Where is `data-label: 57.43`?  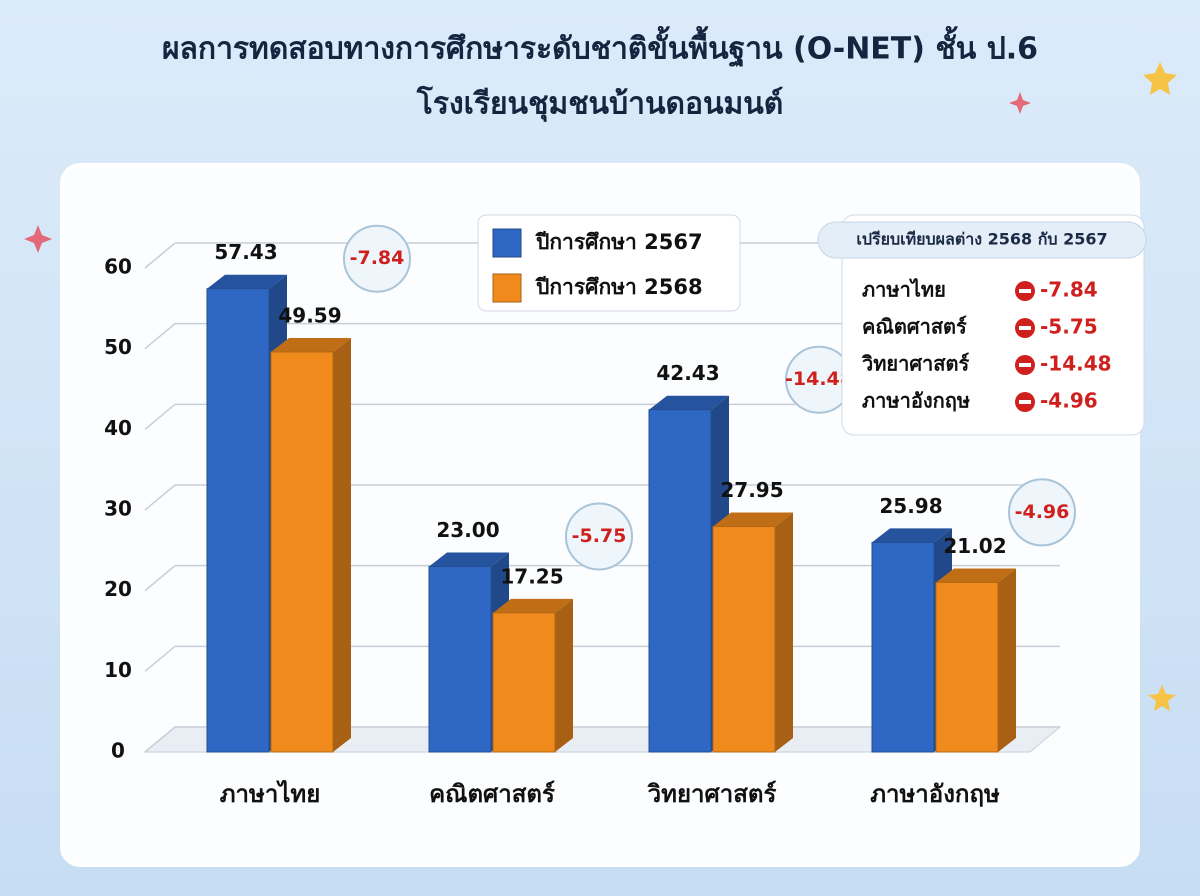
data-label: 57.43 is located at coordinates (245, 252).